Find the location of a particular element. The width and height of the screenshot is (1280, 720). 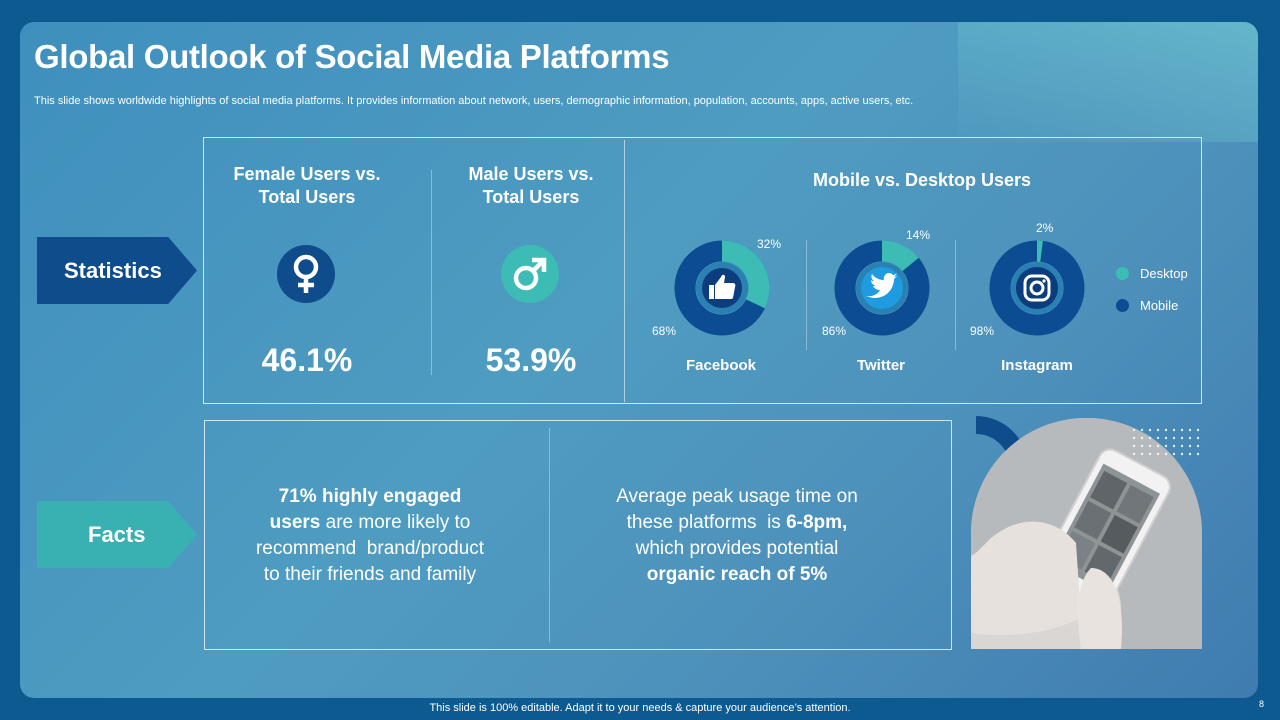

fact-right-line1: Average peak usage time on is located at coordinates (737, 496).